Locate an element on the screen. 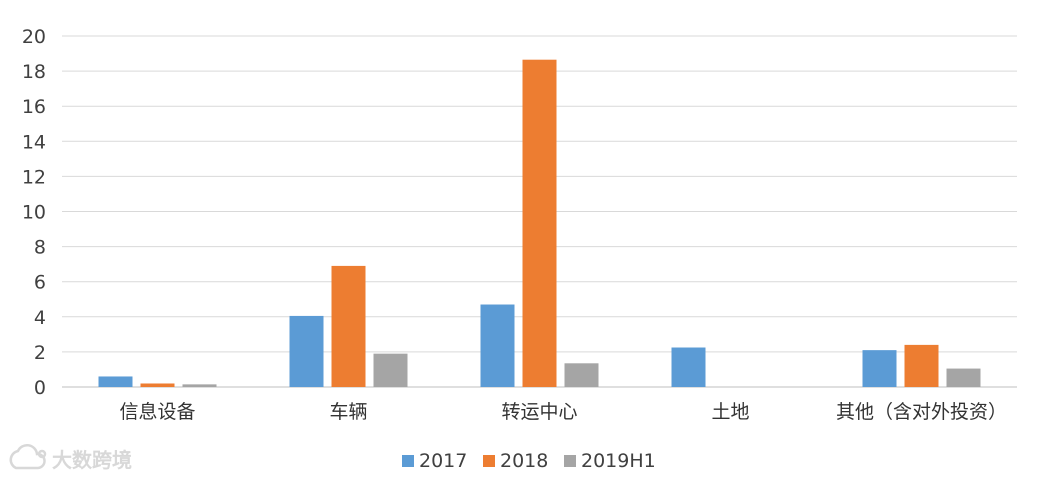 This screenshot has width=1050, height=478. y-tick-label: 14 is located at coordinates (34, 142).